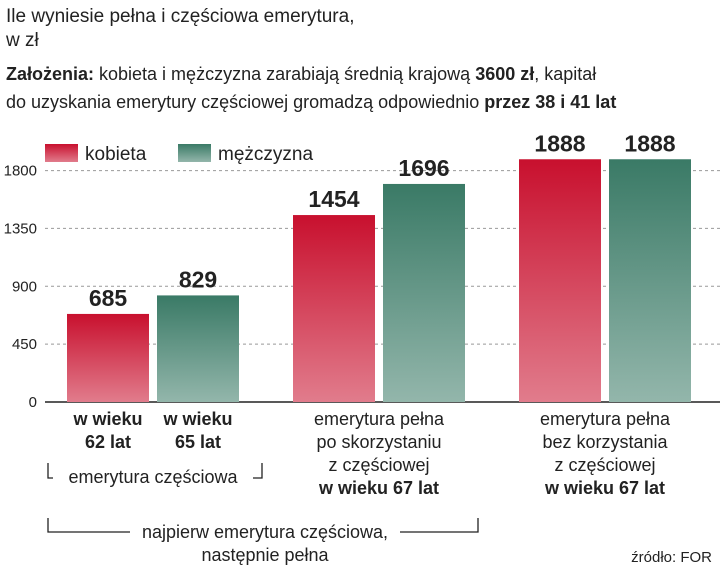  I want to click on x-tick-label: emerytura częściowa, so click(153, 477).